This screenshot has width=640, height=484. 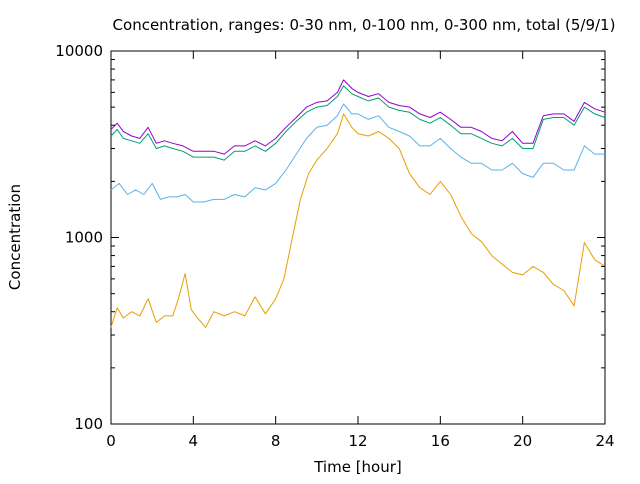 I want to click on x-tick-label: 24, so click(x=604, y=441).